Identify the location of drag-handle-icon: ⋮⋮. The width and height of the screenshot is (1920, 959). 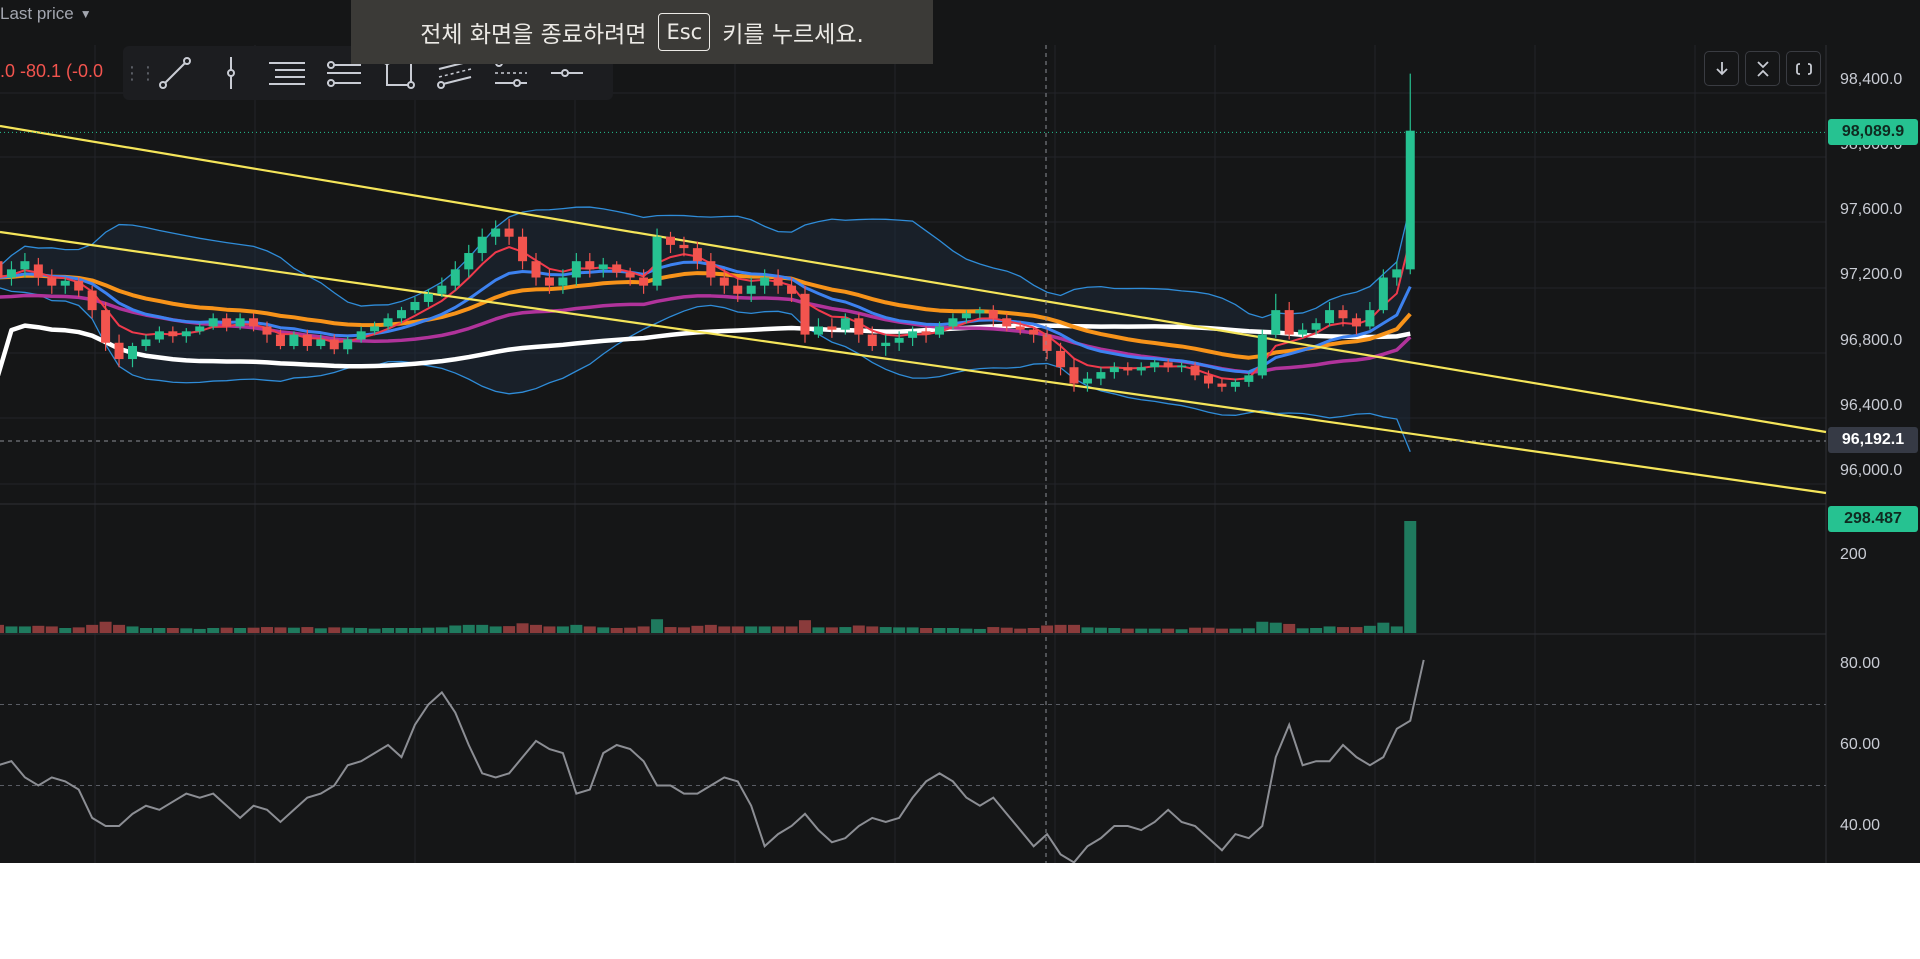
(140, 73).